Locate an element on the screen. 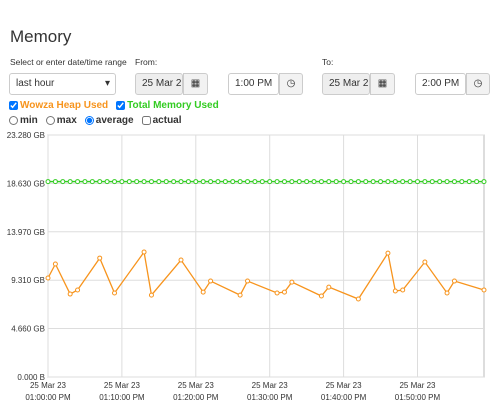 The image size is (500, 403). radio-option: average is located at coordinates (109, 120).